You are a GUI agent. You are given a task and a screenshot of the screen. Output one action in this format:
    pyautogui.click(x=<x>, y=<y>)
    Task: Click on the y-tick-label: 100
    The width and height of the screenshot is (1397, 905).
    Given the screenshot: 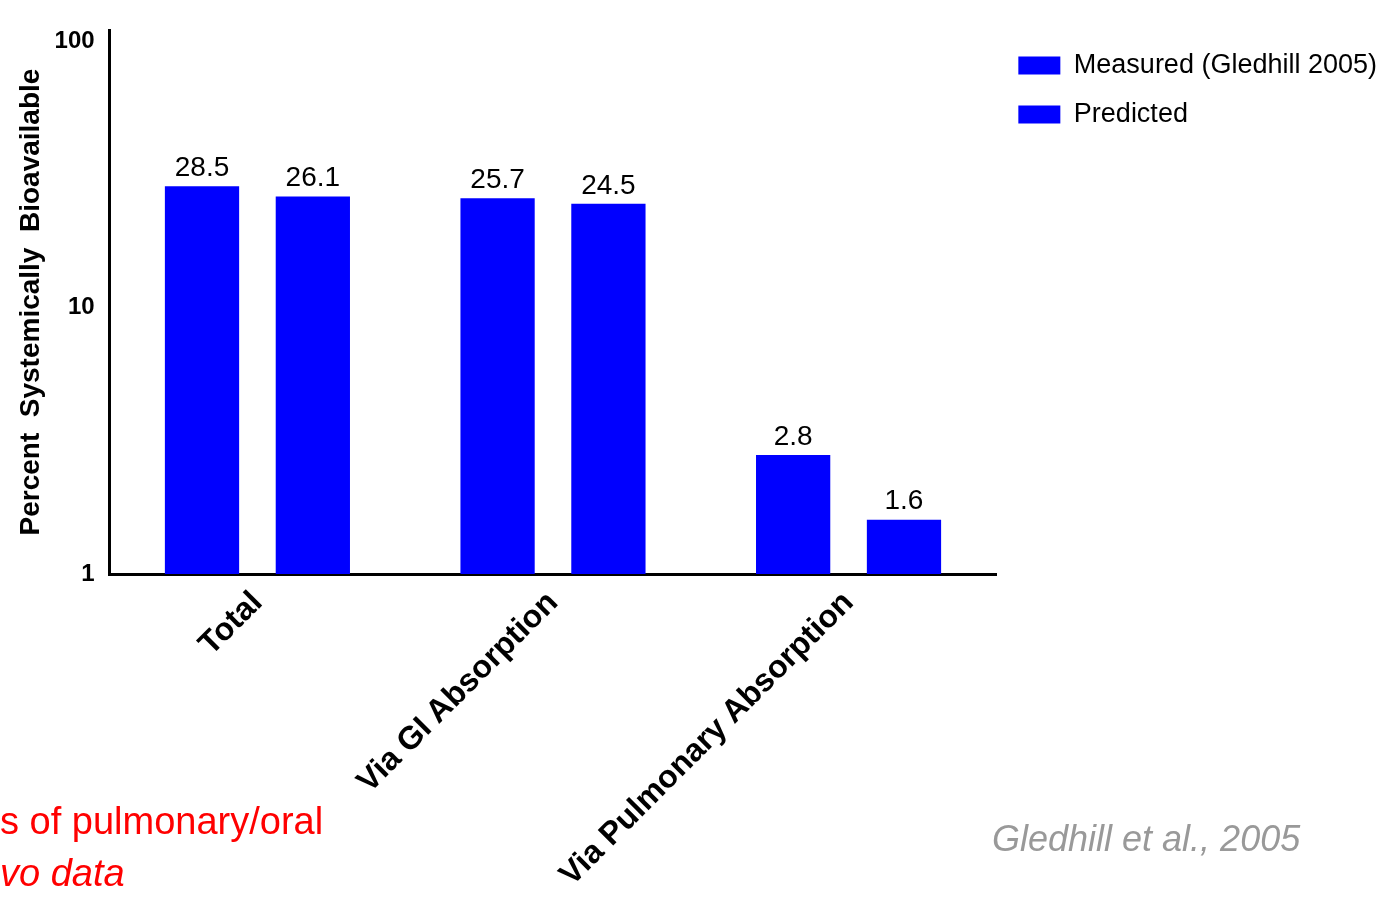 What is the action you would take?
    pyautogui.click(x=74, y=39)
    